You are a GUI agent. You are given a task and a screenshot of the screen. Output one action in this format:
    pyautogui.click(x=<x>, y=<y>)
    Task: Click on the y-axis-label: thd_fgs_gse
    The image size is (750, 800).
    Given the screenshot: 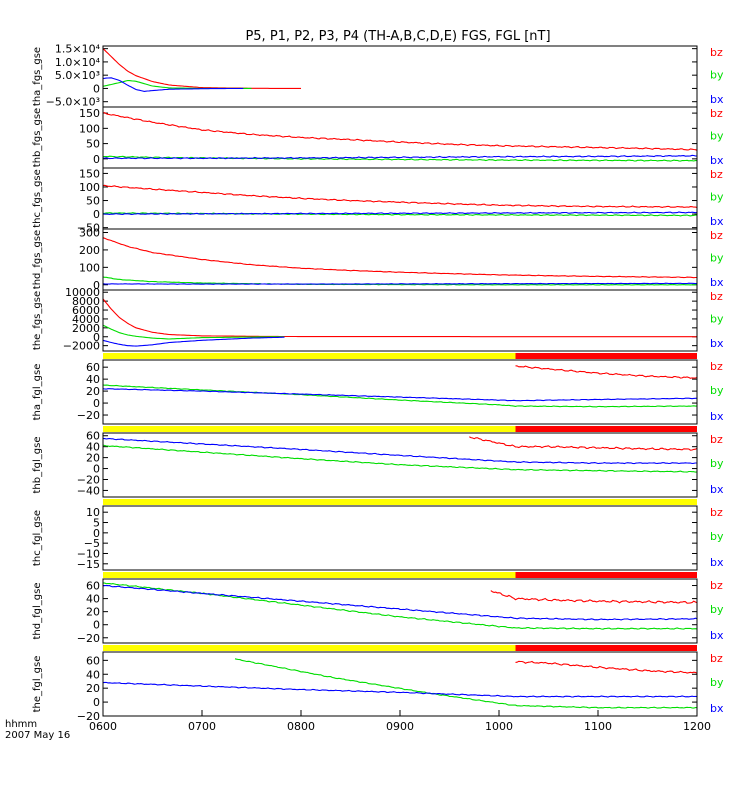 What is the action you would take?
    pyautogui.click(x=37, y=259)
    